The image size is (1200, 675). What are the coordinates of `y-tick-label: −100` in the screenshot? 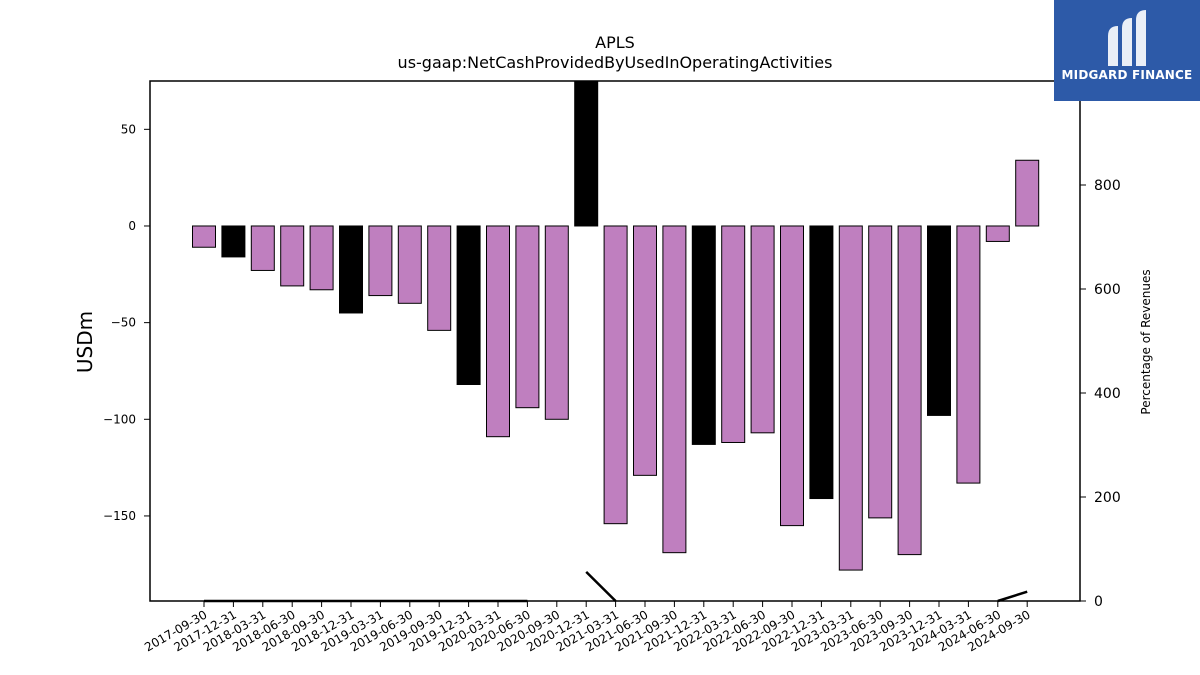 It's located at (119, 419).